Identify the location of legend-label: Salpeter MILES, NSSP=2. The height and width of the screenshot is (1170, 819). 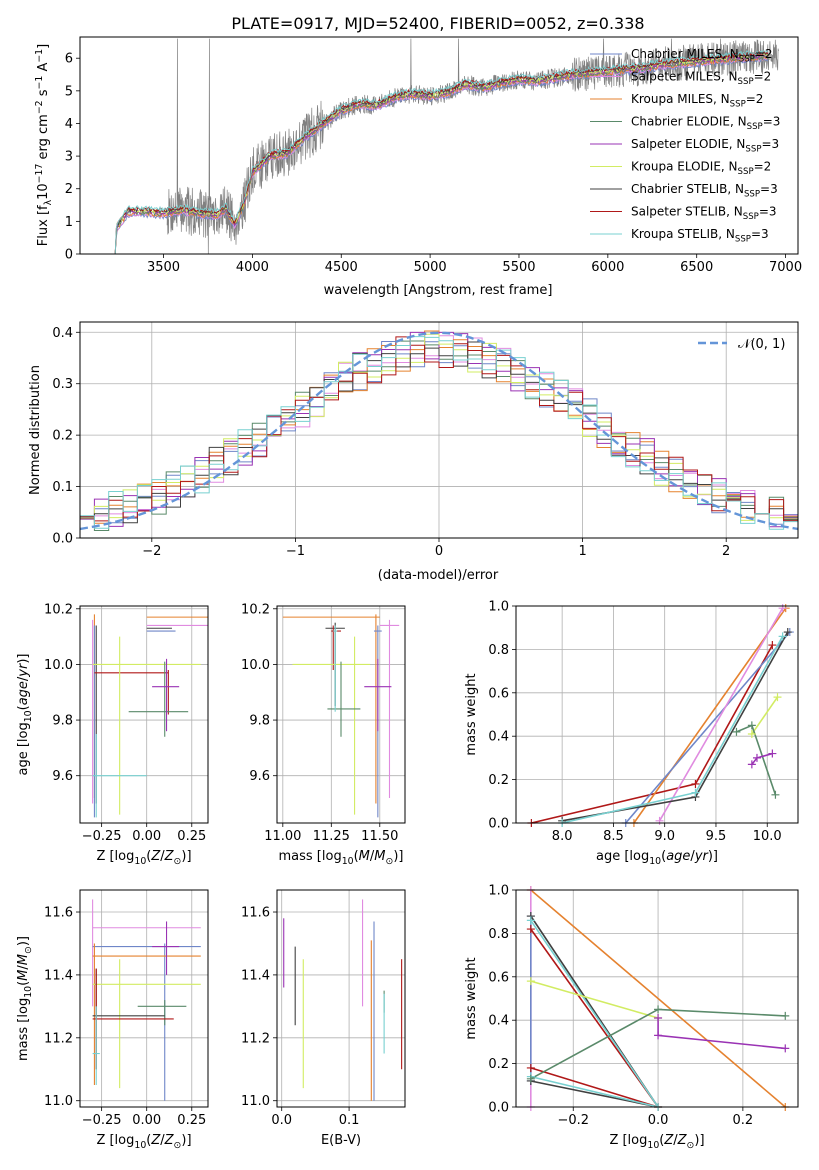
(701, 79).